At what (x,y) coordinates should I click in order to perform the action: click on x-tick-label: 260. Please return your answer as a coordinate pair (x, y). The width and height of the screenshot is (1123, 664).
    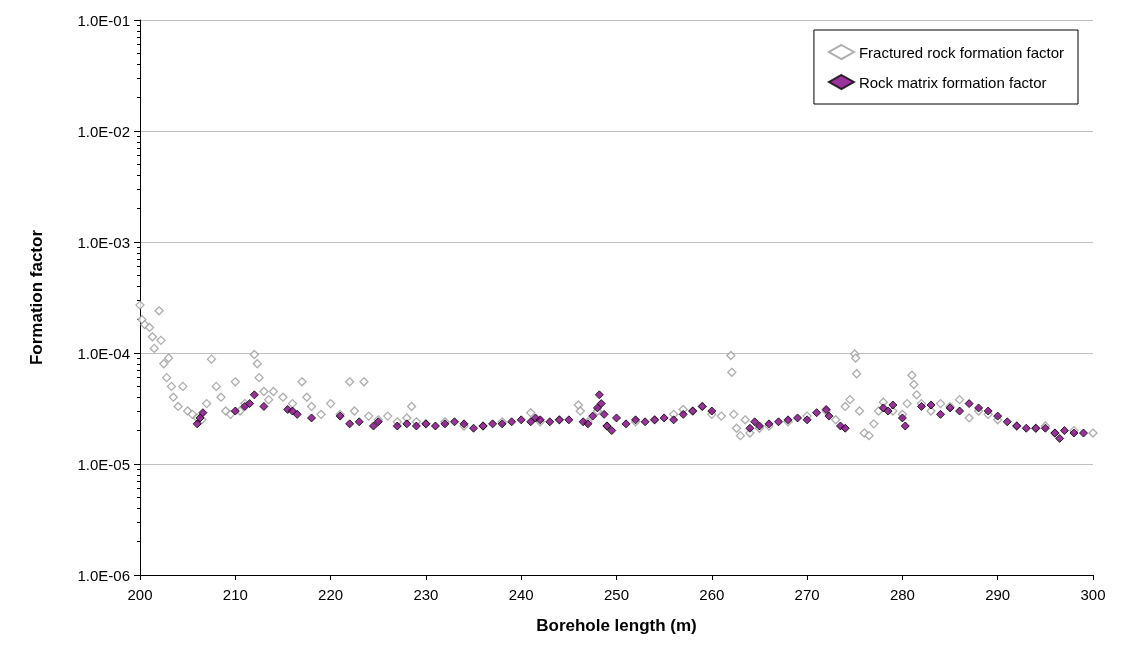
    Looking at the image, I should click on (712, 594).